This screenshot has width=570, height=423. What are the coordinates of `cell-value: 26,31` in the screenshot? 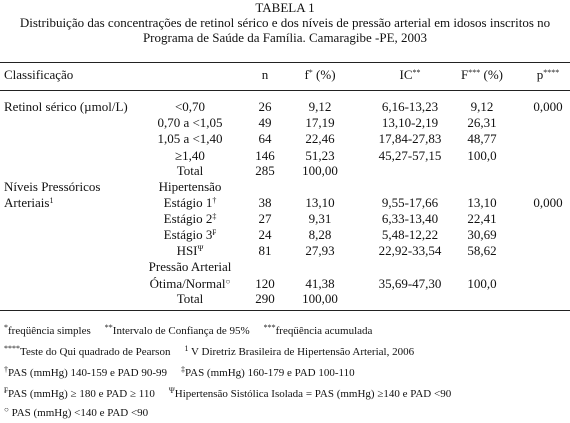 It's located at (482, 122).